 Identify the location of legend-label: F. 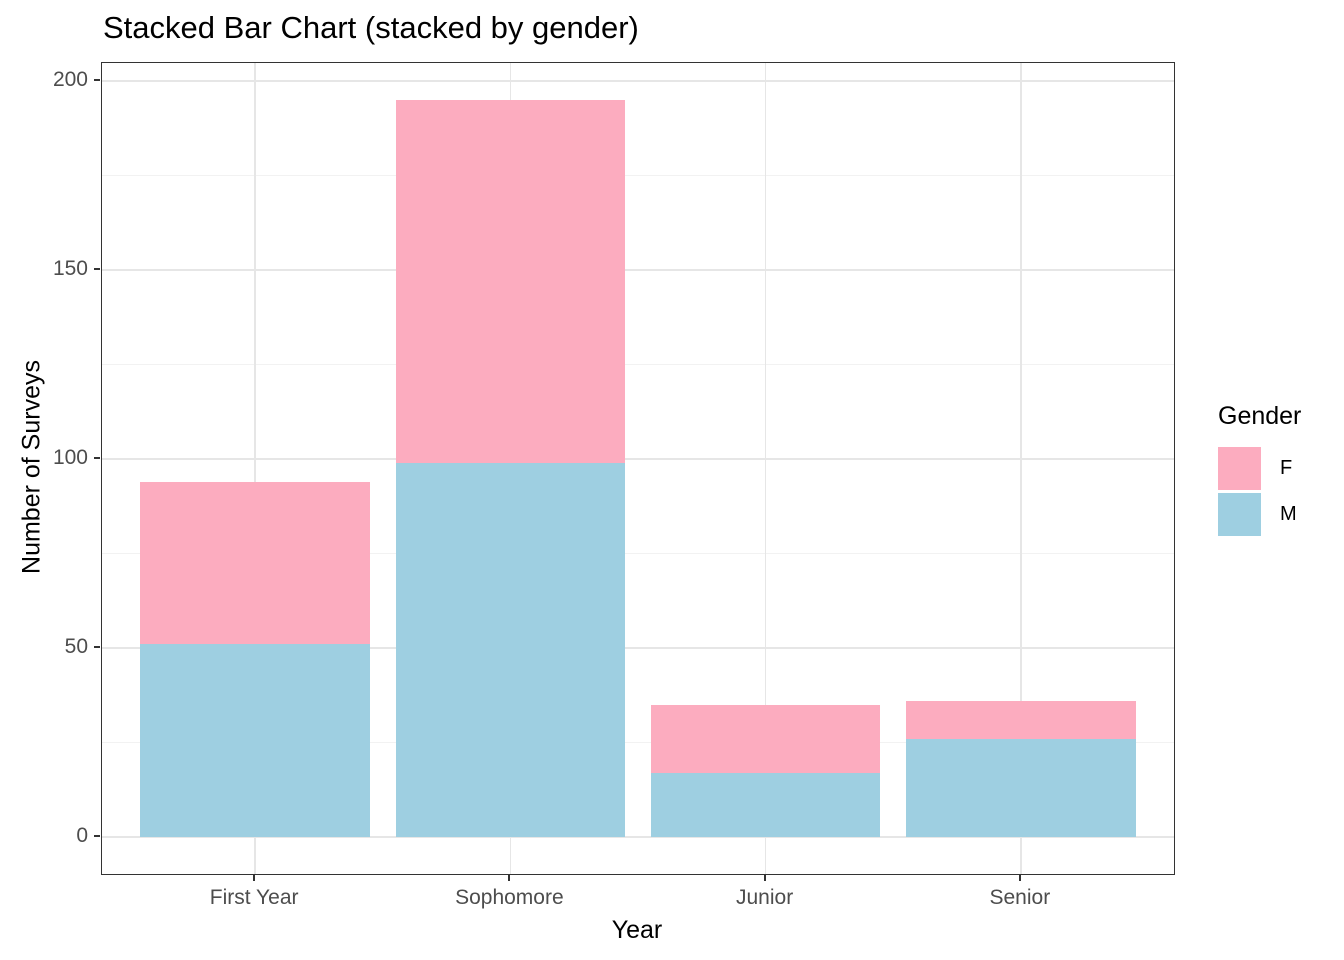
(1286, 468).